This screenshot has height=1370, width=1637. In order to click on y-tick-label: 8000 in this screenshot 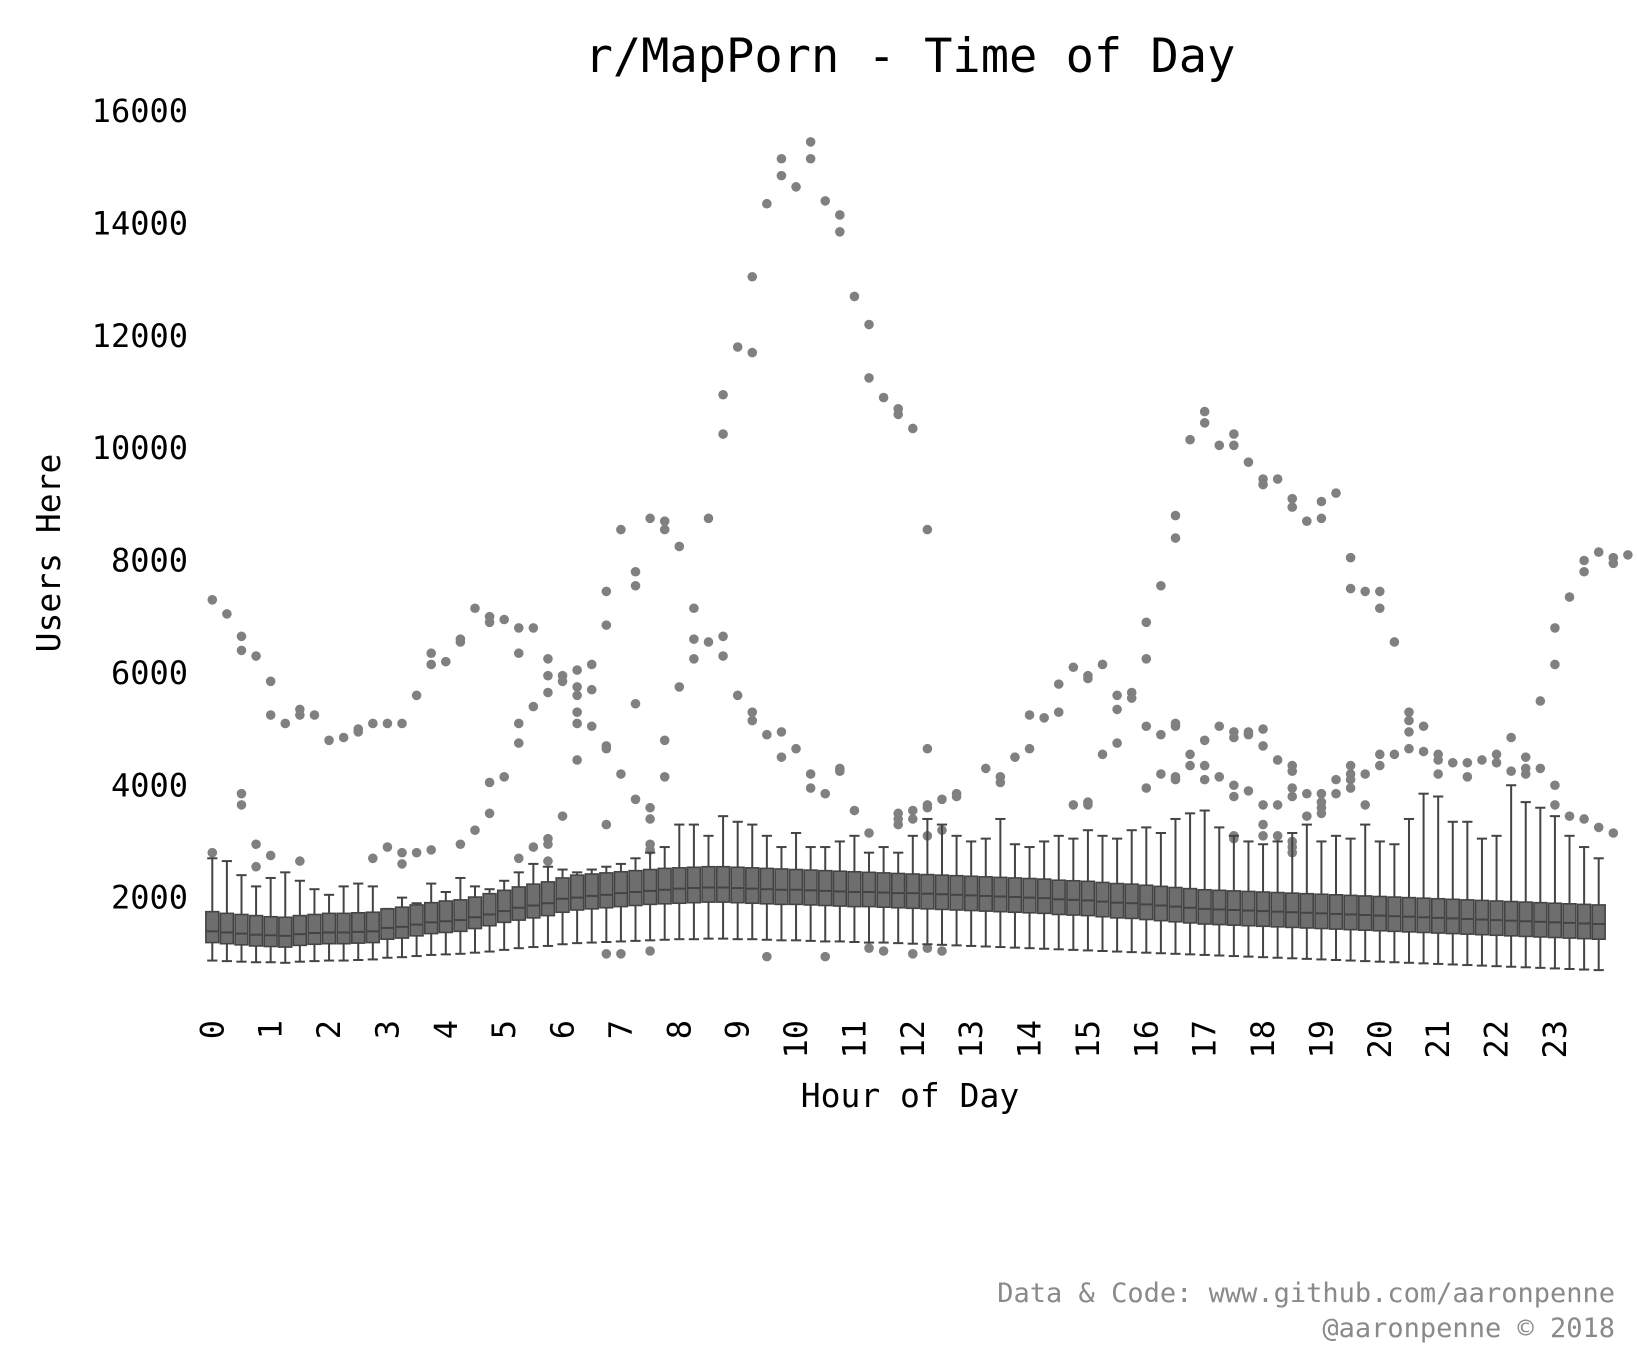, I will do `click(149, 561)`.